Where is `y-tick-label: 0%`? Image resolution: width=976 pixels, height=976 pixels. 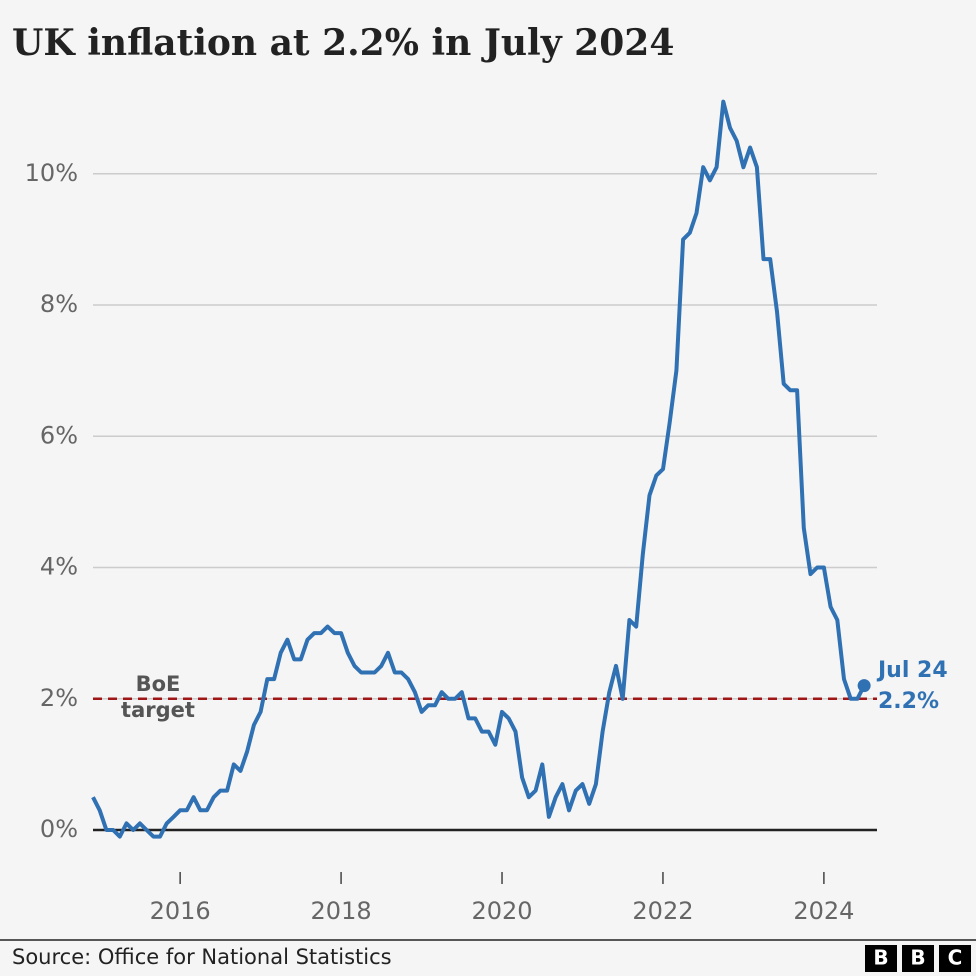 y-tick-label: 0% is located at coordinates (59, 829).